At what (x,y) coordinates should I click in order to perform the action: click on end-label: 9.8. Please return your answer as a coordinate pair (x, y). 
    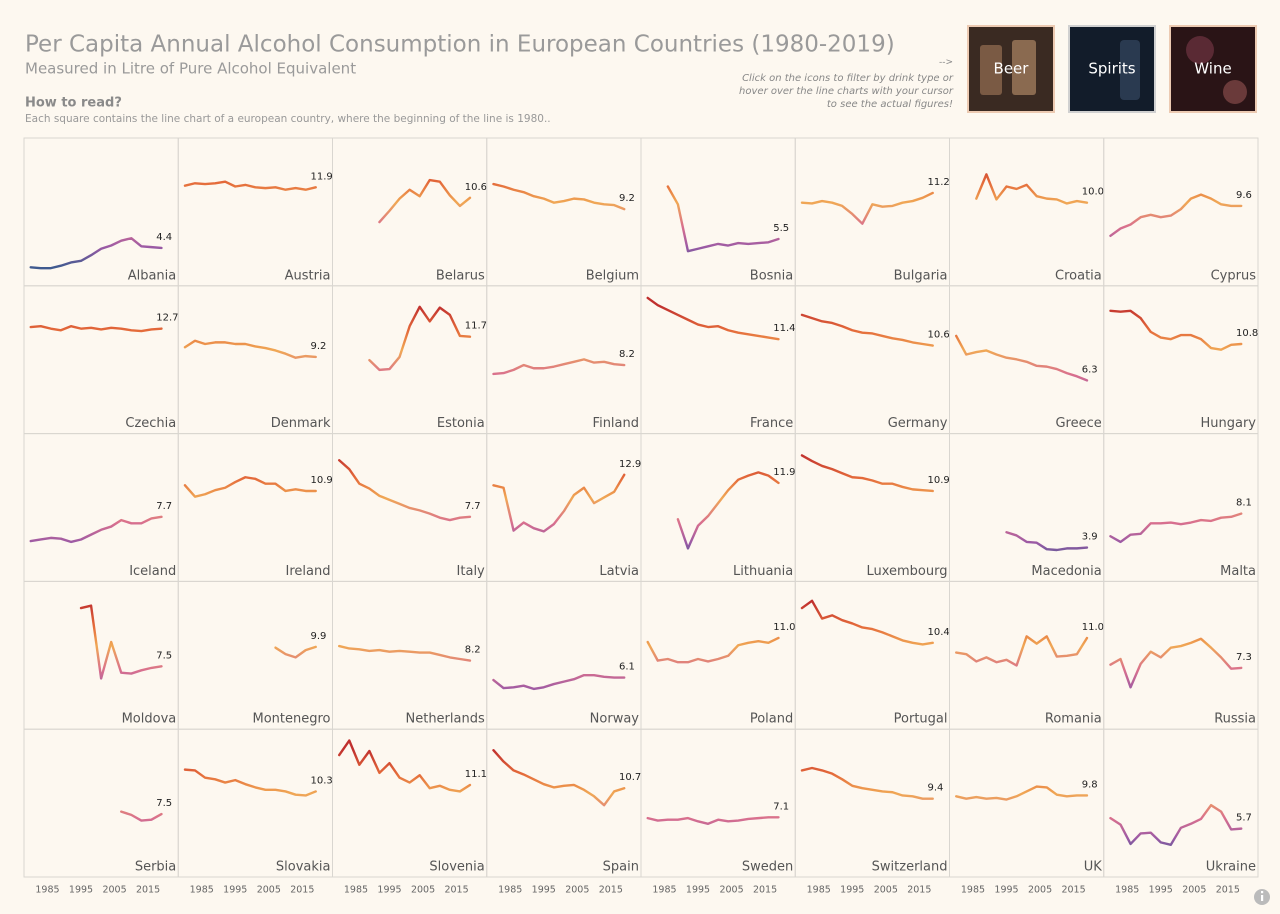
    Looking at the image, I should click on (1090, 784).